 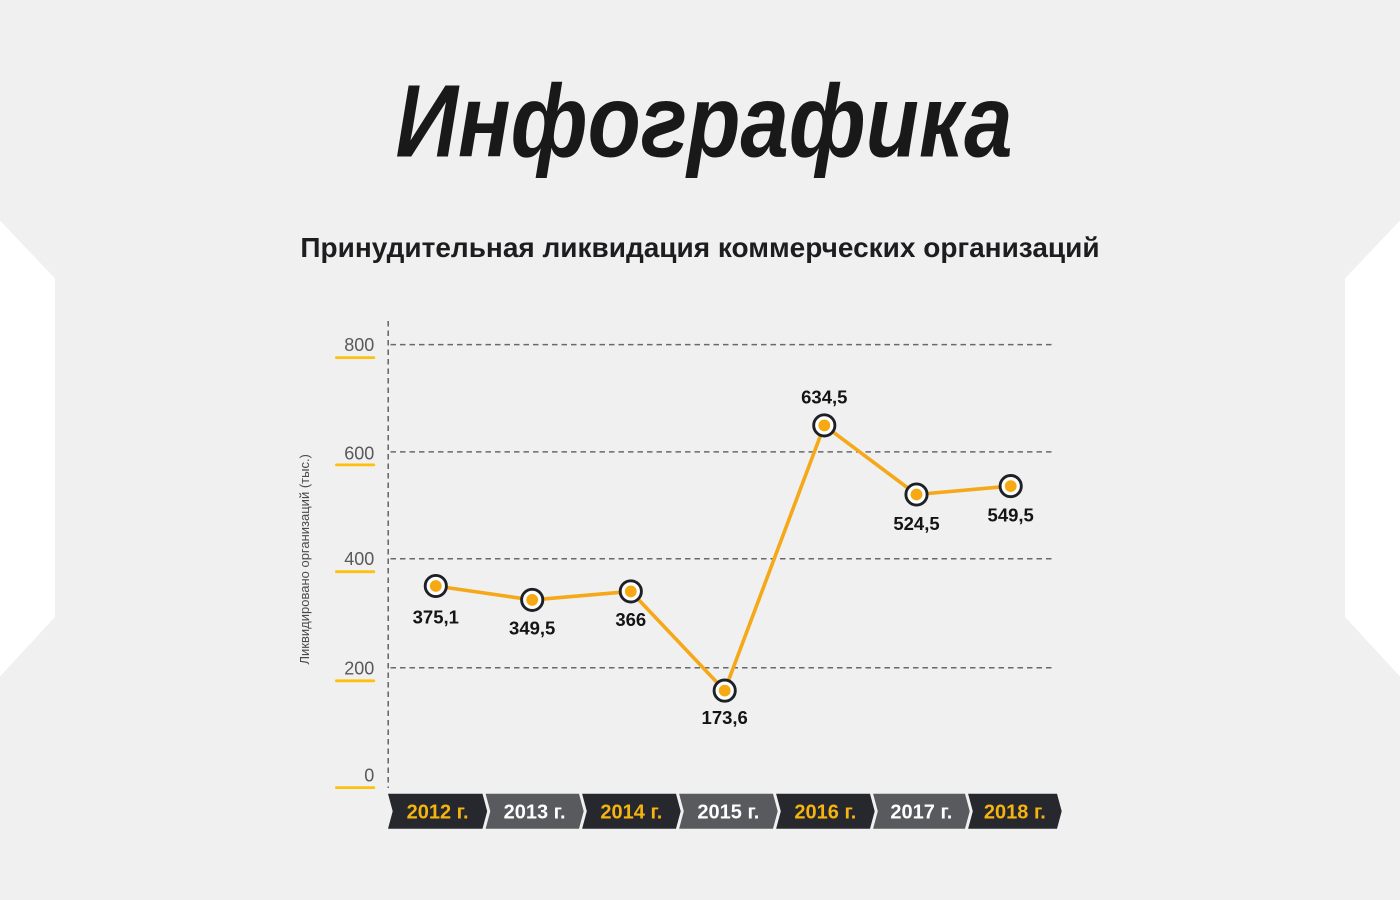 What do you see at coordinates (438, 813) in the screenshot?
I see `svg-text: 2012 г.` at bounding box center [438, 813].